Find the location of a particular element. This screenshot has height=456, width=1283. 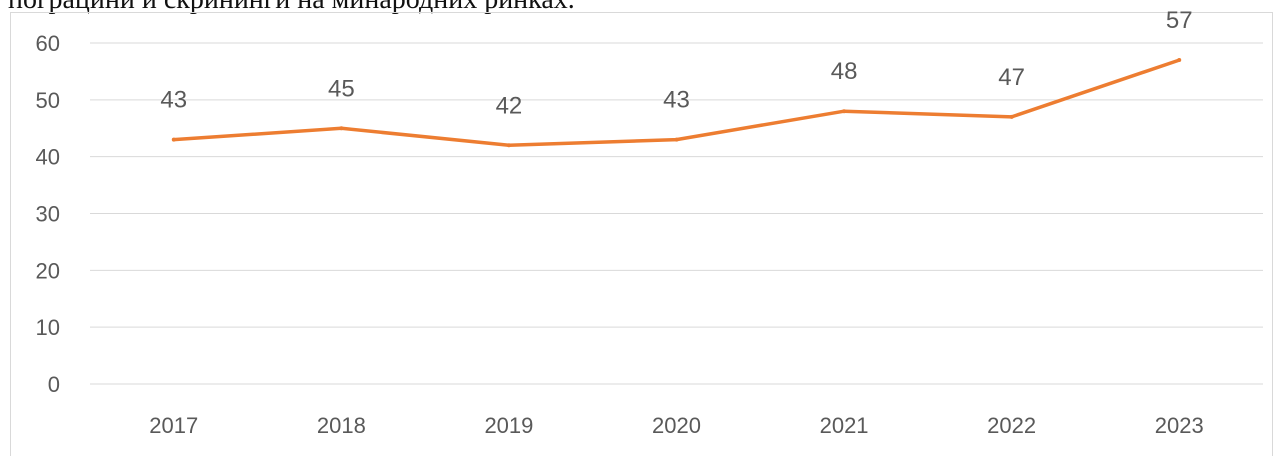

y-tick-label: 10 is located at coordinates (48, 327).